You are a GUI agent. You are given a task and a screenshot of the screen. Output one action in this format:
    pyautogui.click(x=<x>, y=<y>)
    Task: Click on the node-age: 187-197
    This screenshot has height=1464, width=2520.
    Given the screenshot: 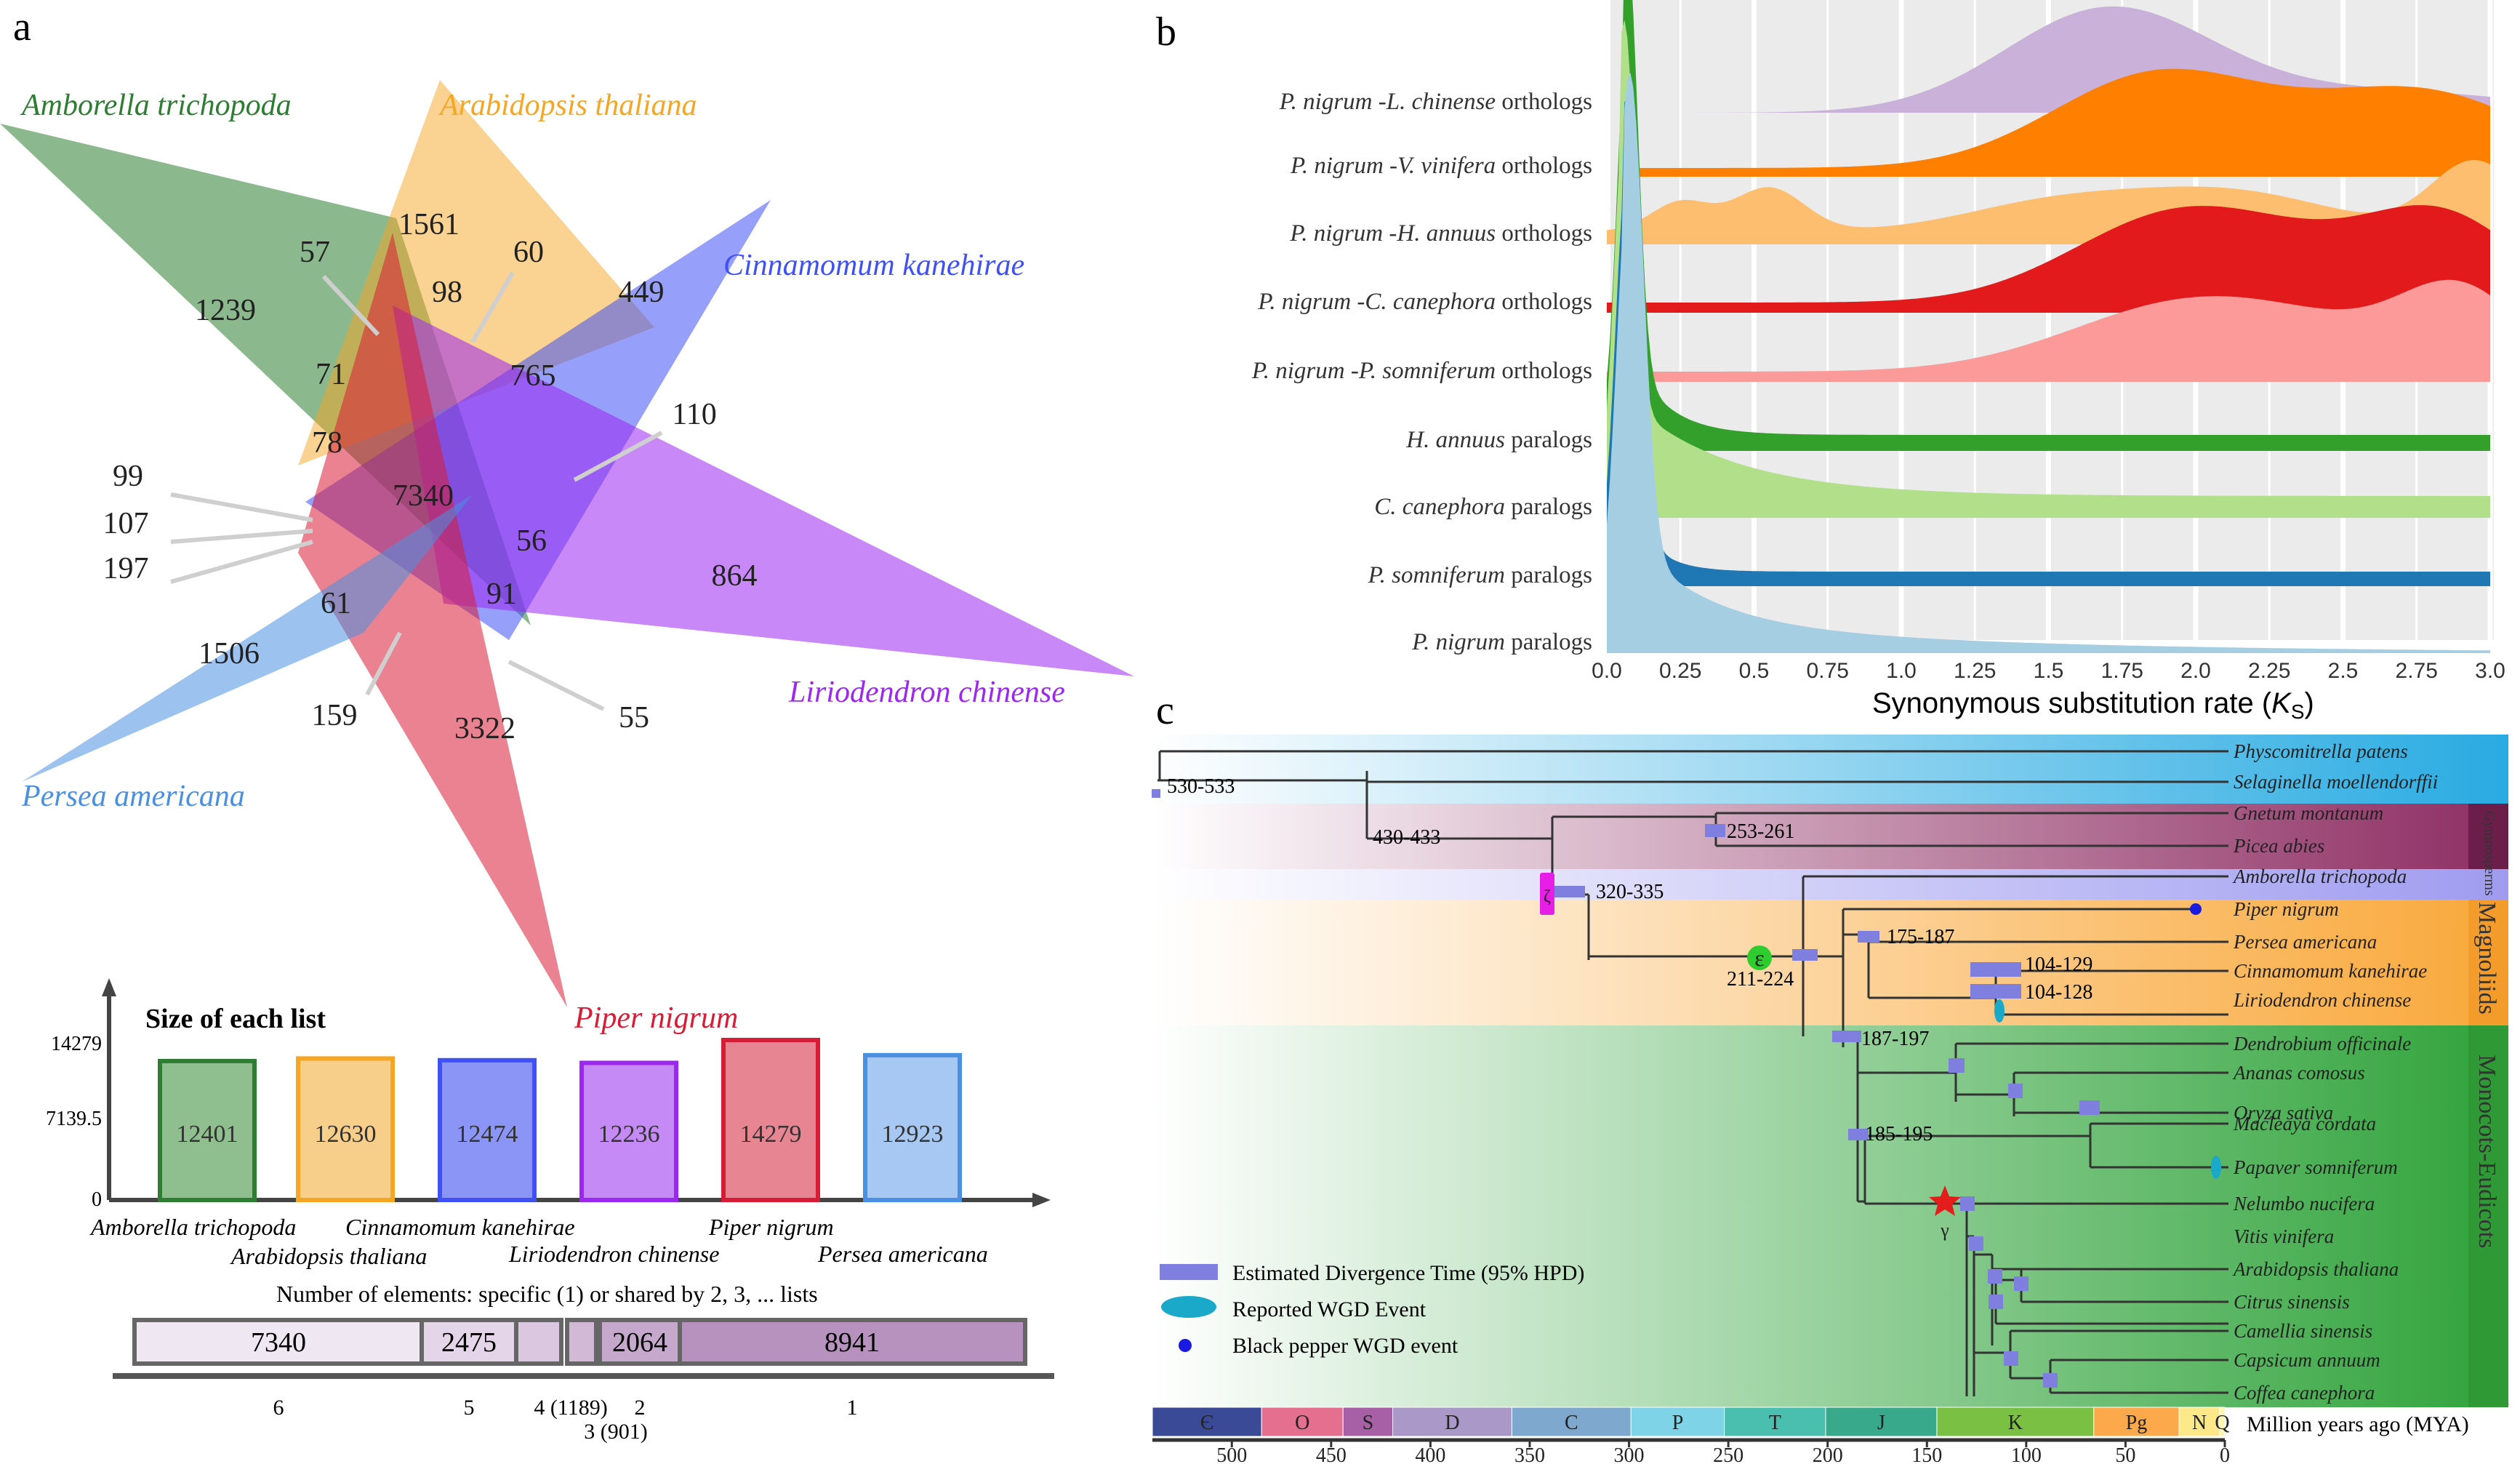 What is the action you would take?
    pyautogui.click(x=1895, y=1039)
    